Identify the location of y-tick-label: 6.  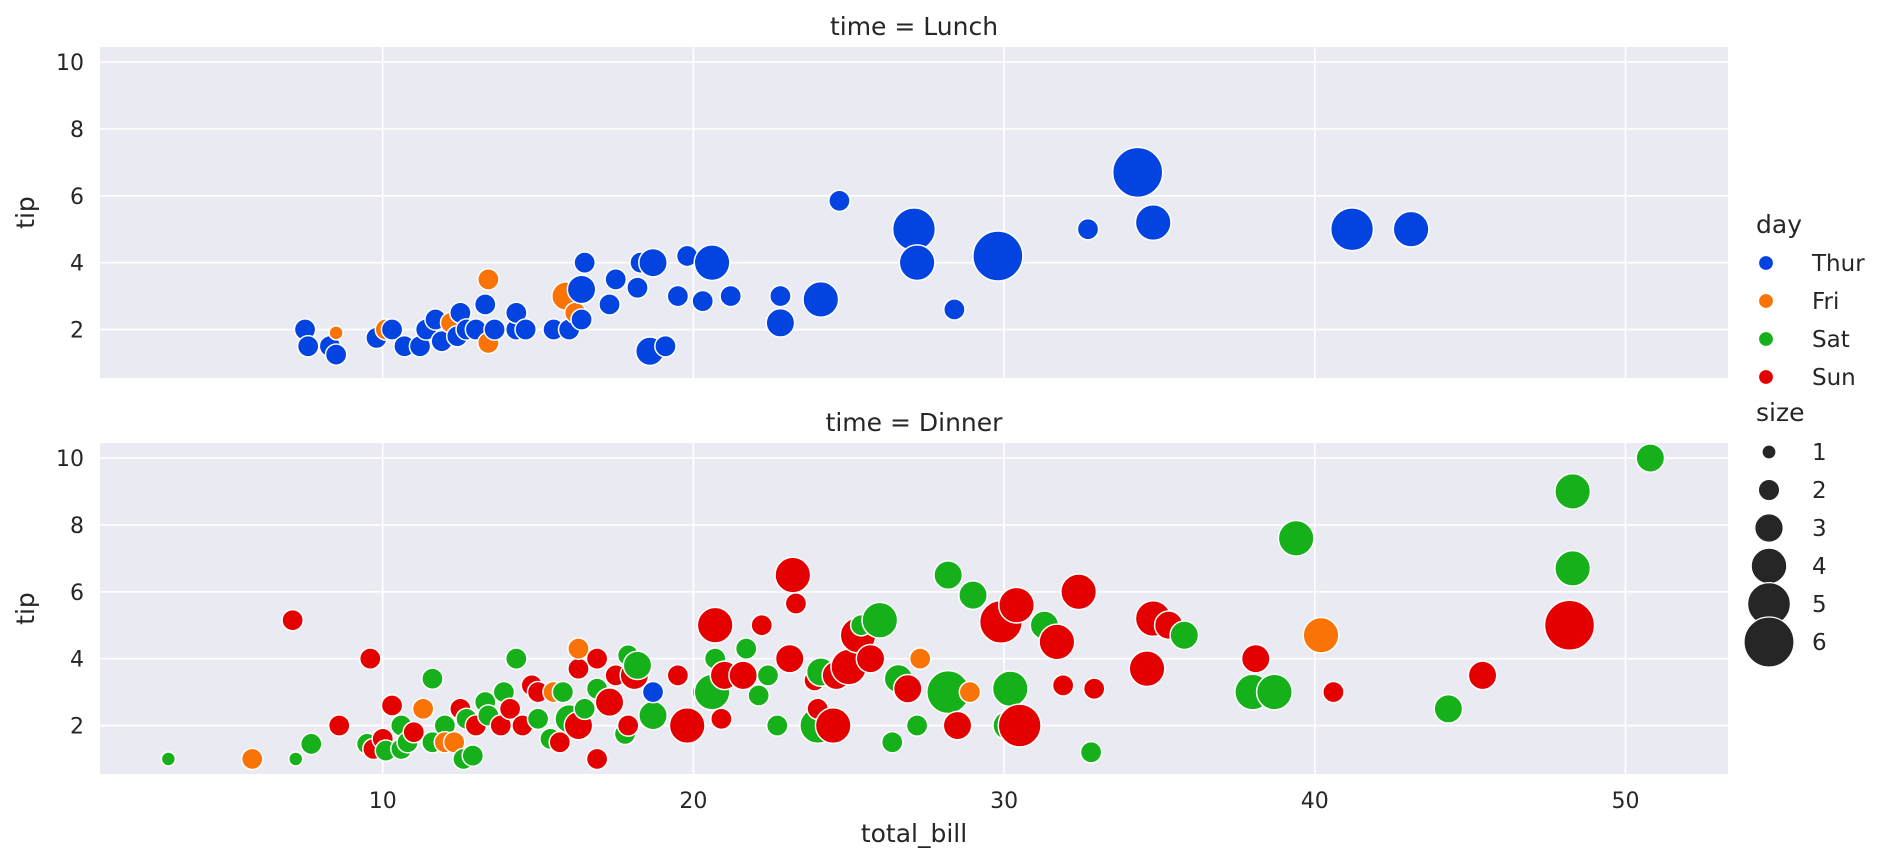
(77, 593).